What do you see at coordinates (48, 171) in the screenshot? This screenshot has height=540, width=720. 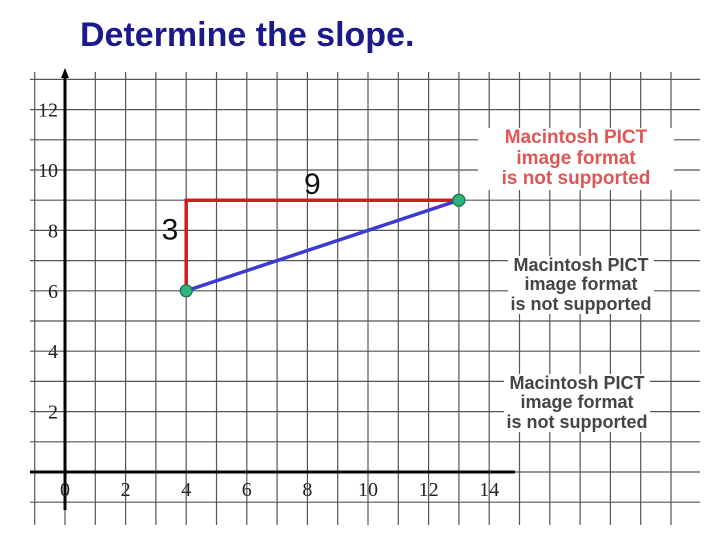 I see `y-tick-label: 10` at bounding box center [48, 171].